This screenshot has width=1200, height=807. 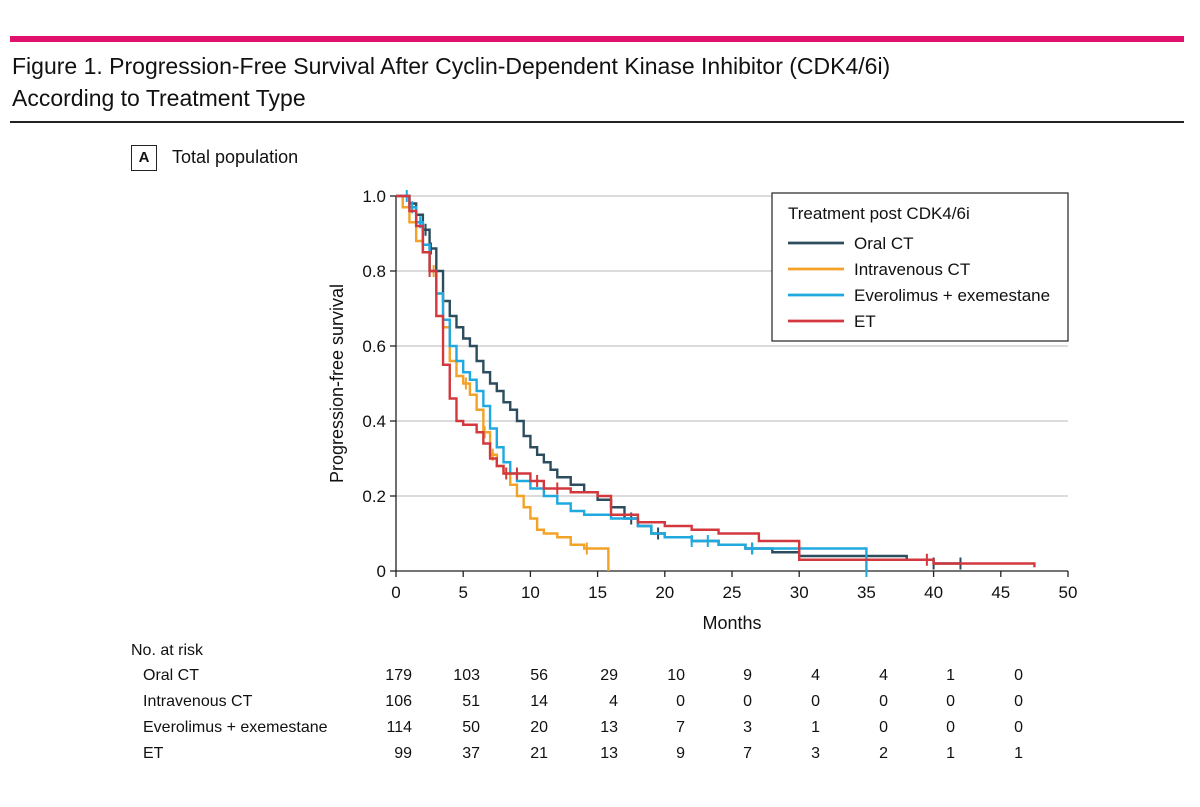 I want to click on y-tick-label: 0, so click(x=381, y=571).